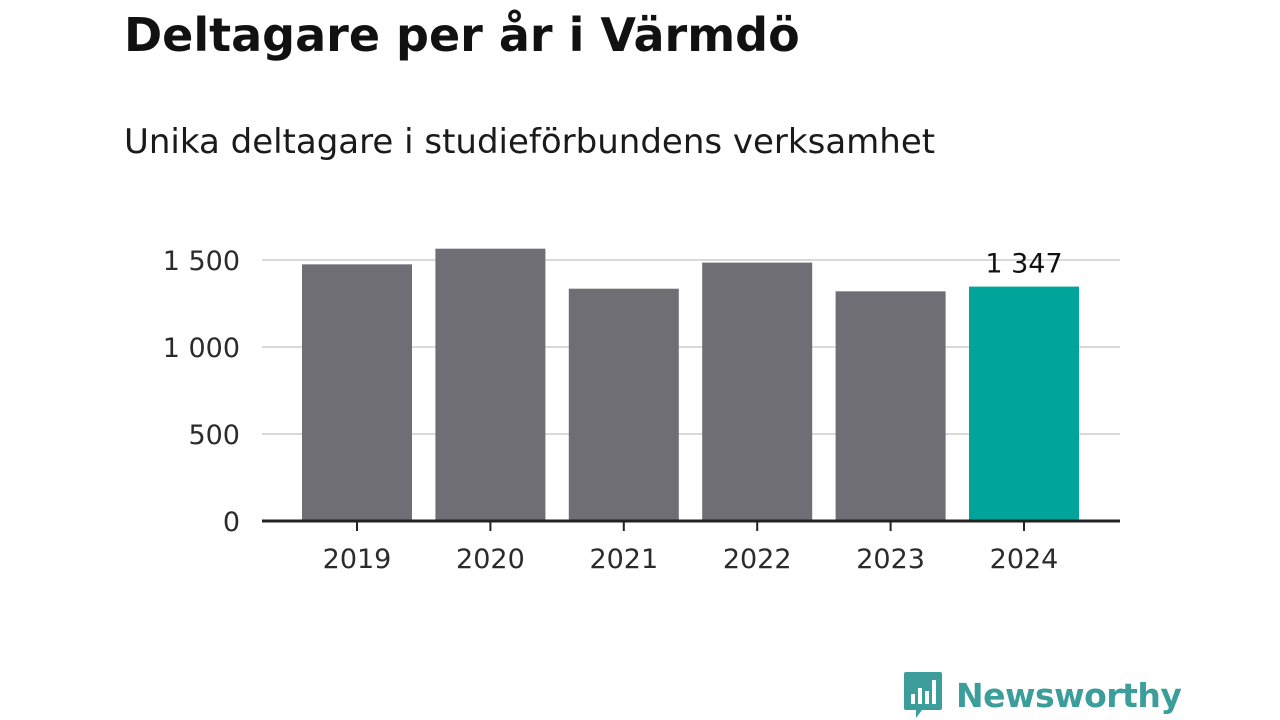 This screenshot has height=720, width=1280. Describe the element at coordinates (201, 261) in the screenshot. I see `y-tick-label: 1 500` at that location.